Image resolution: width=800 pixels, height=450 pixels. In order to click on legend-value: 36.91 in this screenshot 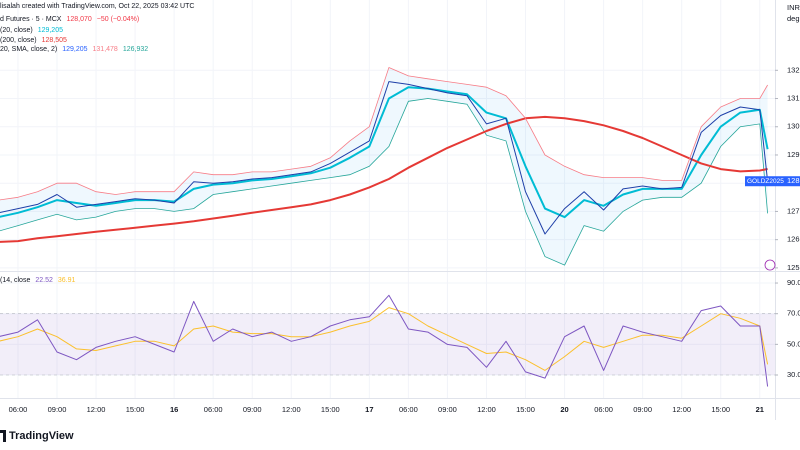, I will do `click(66, 280)`.